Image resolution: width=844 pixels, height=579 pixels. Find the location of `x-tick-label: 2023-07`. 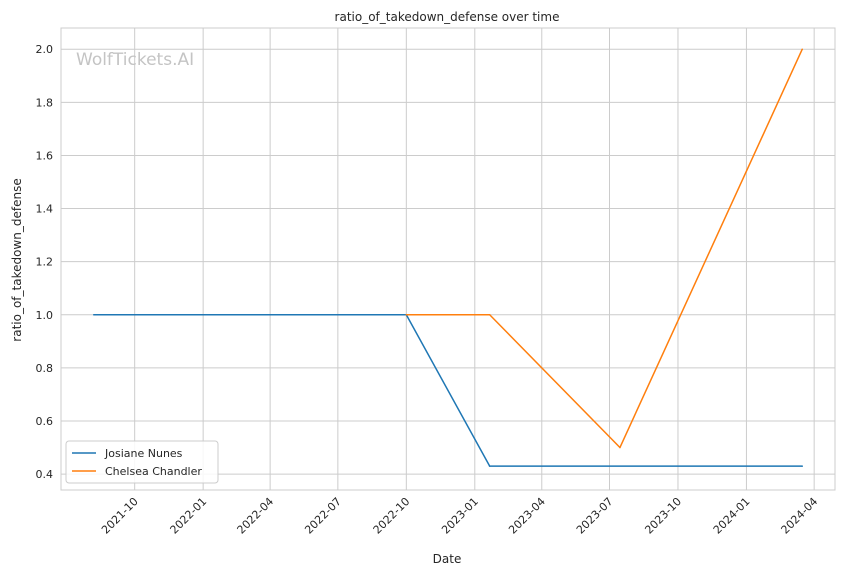

x-tick-label: 2023-07 is located at coordinates (595, 516).